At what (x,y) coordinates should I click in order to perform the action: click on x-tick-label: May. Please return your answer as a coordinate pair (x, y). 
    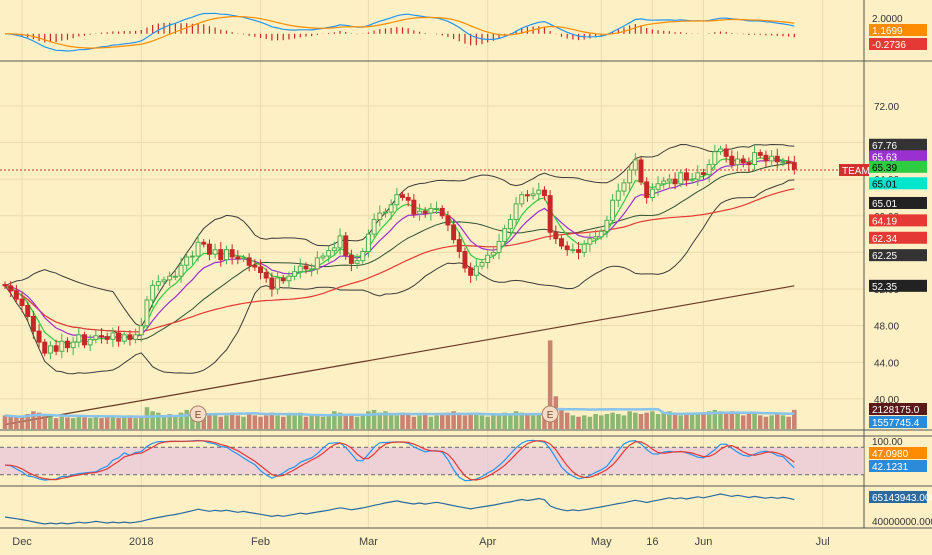
    Looking at the image, I should click on (601, 542).